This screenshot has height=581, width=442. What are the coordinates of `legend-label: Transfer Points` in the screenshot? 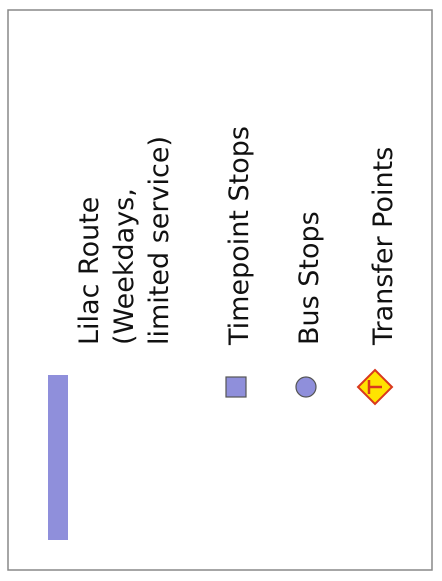 It's located at (383, 246).